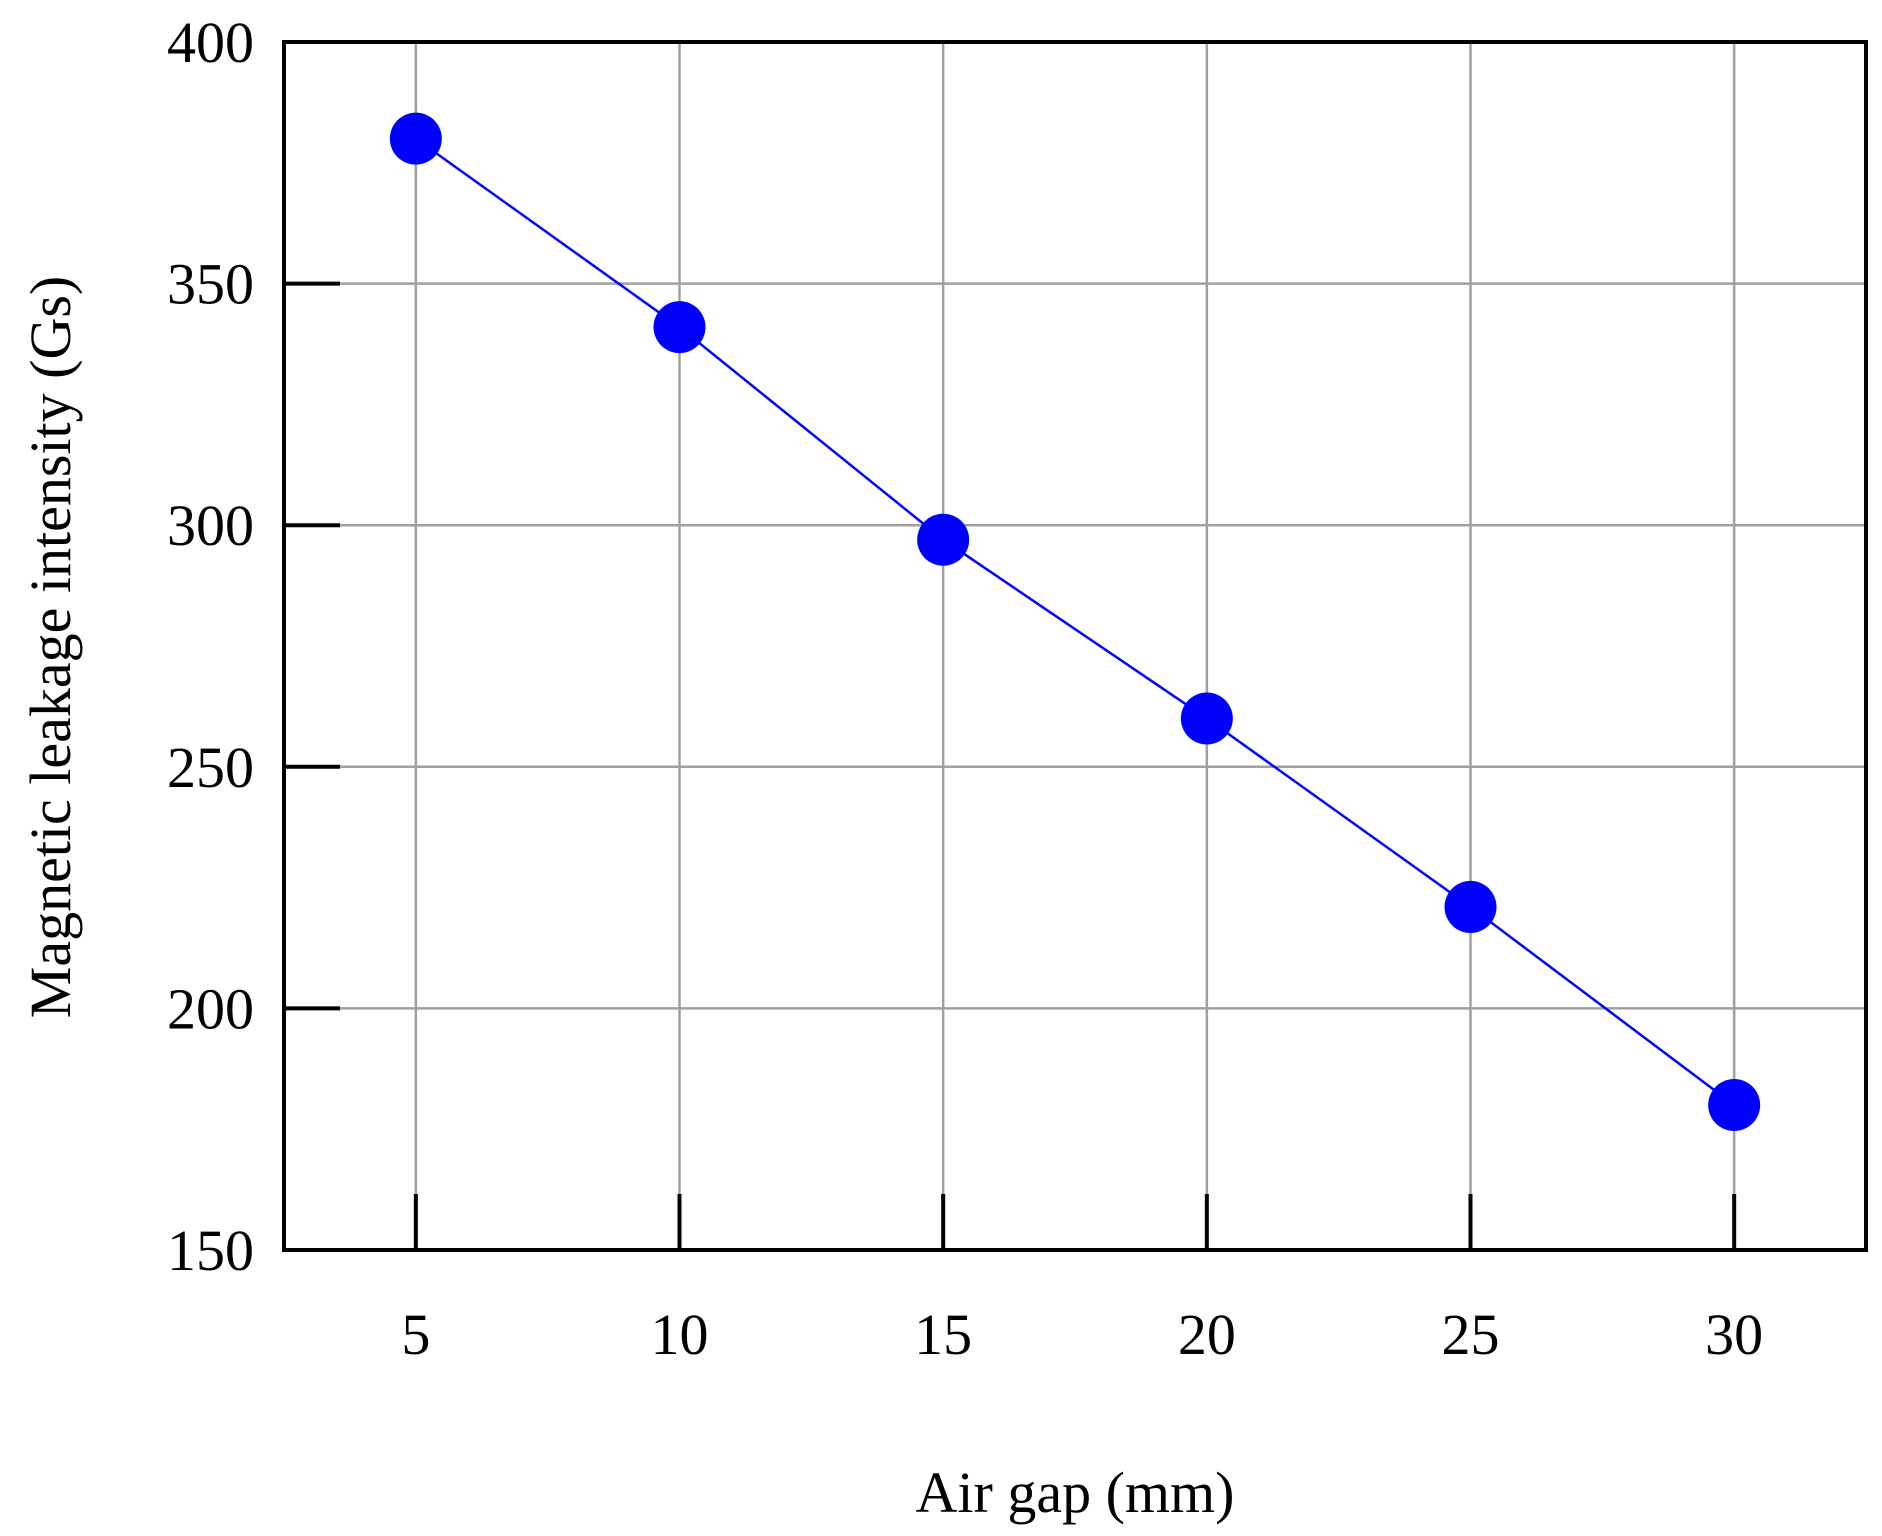  Describe the element at coordinates (210, 767) in the screenshot. I see `y-tick-label: 250` at that location.